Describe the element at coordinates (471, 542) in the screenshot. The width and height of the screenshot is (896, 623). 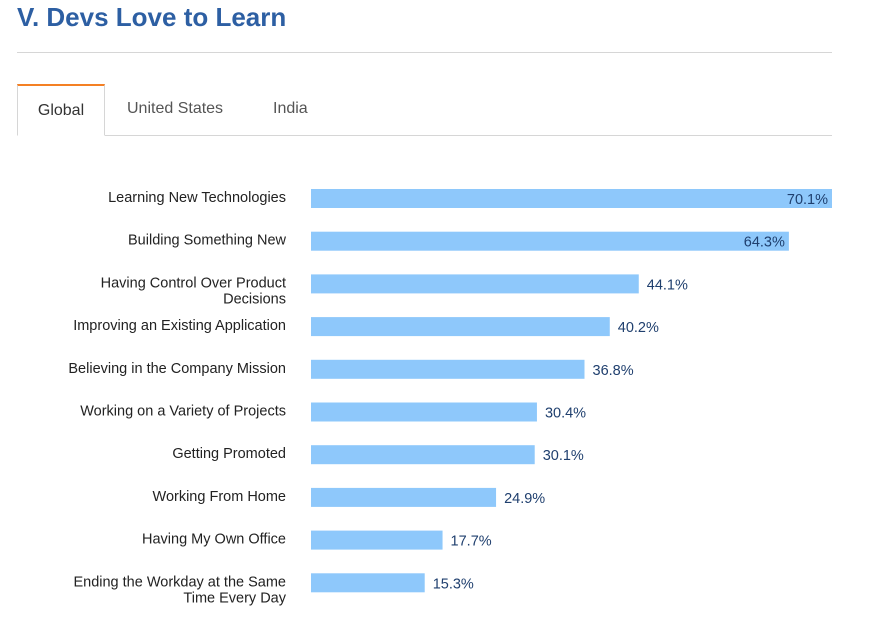
I see `value-label-9: 17.7%` at that location.